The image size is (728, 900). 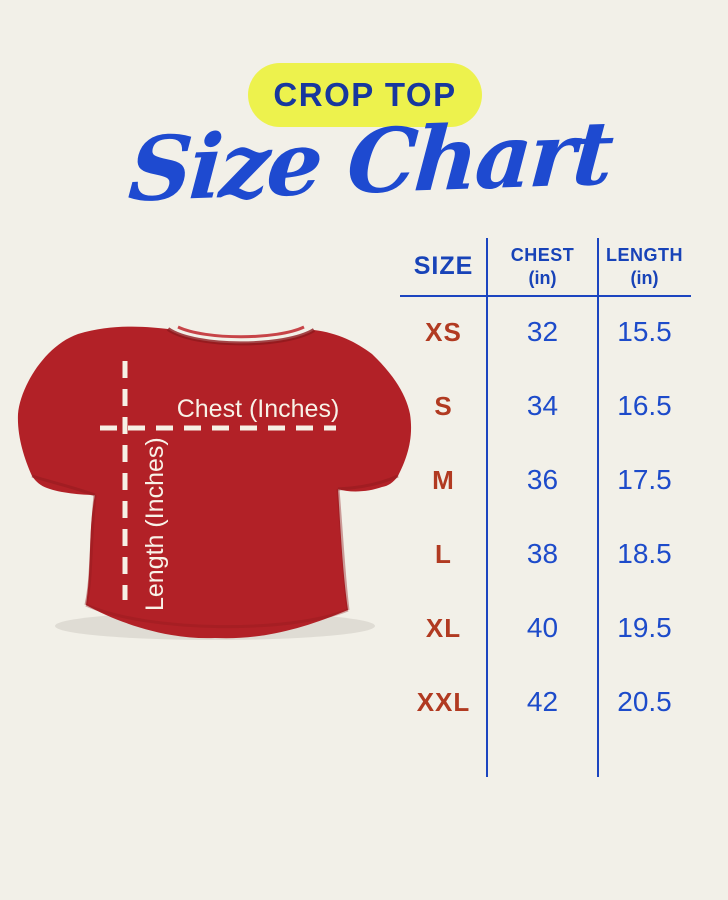 I want to click on table-row-xxl-length: 20.5, so click(x=644, y=701).